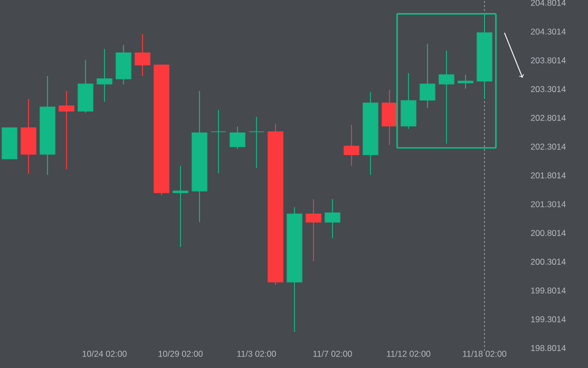 The width and height of the screenshot is (588, 368). Describe the element at coordinates (332, 353) in the screenshot. I see `x-tick-label: 11/7 02:00` at that location.